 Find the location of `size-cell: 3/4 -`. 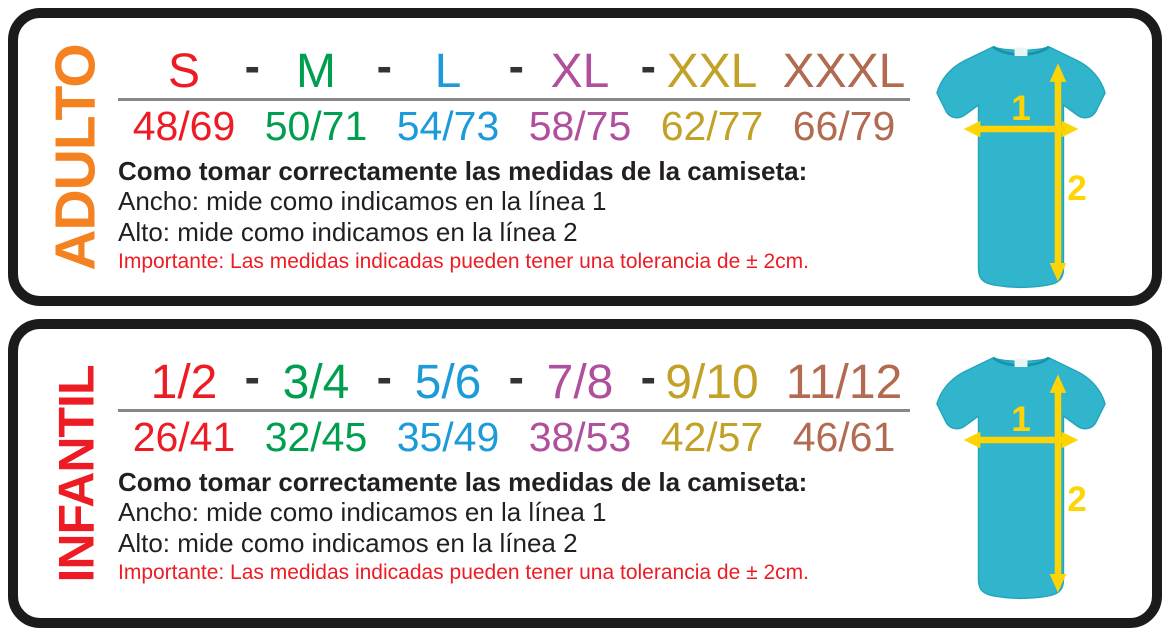

size-cell: 3/4 - is located at coordinates (321, 381).